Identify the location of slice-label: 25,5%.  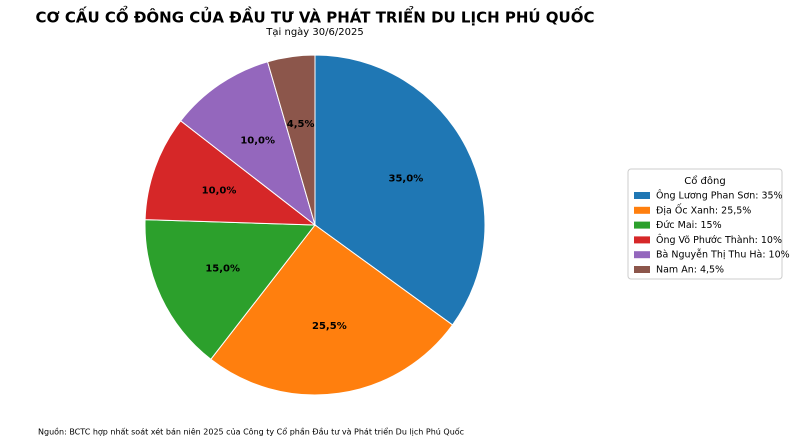
(329, 326).